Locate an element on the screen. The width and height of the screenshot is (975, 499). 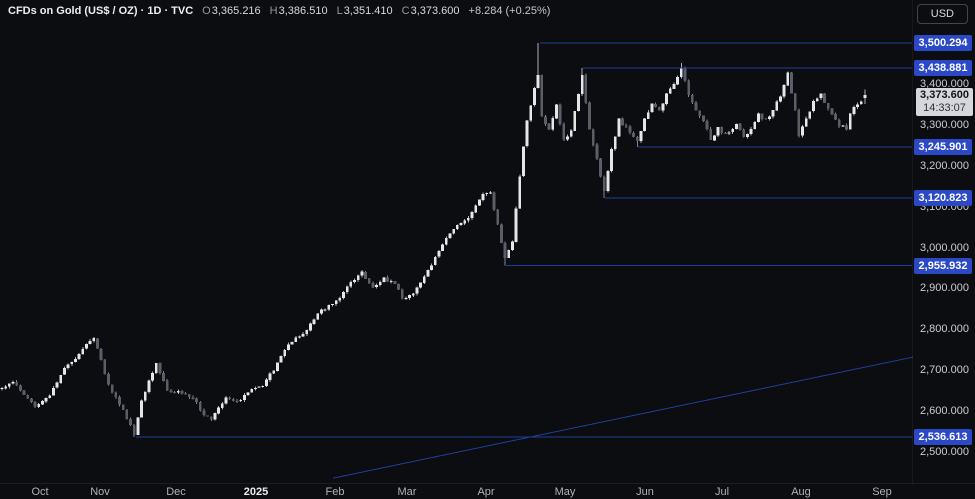
change-value: +8.284 (+0.25%) is located at coordinates (509, 11).